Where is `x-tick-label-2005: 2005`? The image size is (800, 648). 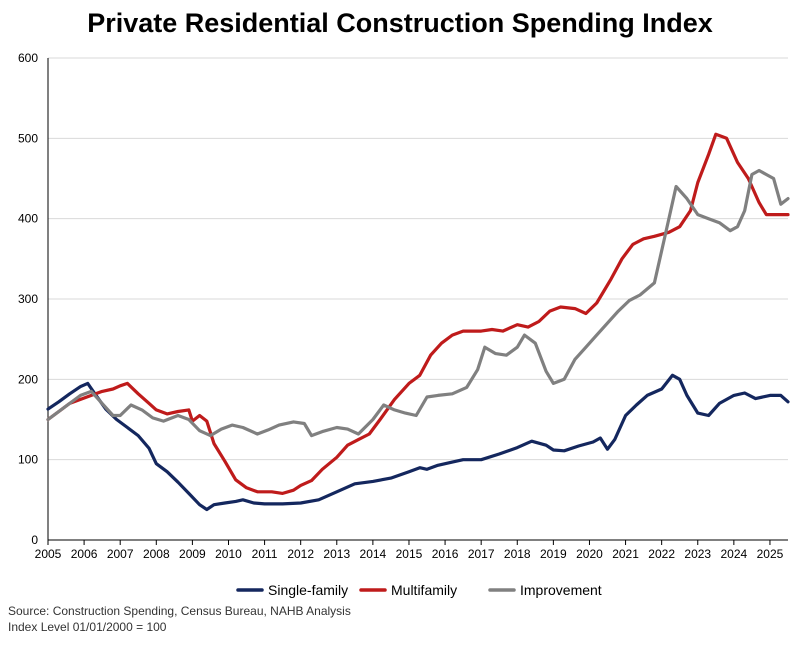
x-tick-label-2005: 2005 is located at coordinates (48, 554).